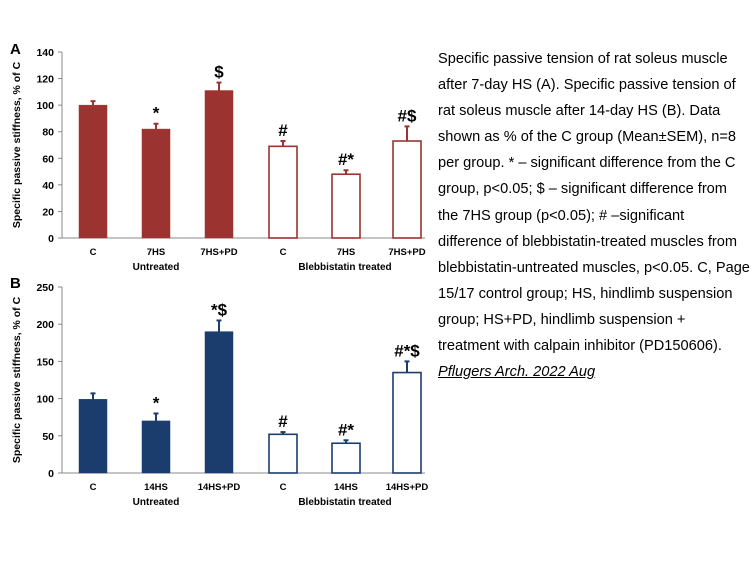 This screenshot has height=567, width=756. Describe the element at coordinates (45, 53) in the screenshot. I see `y-tick-label: 140` at that location.